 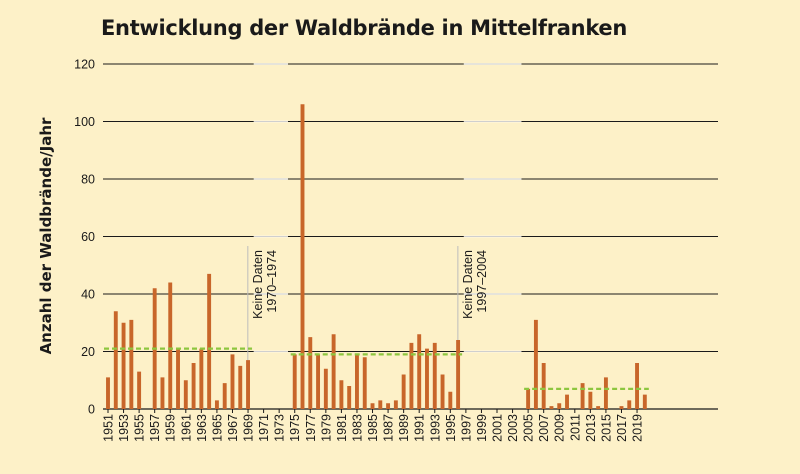 What do you see at coordinates (139, 390) in the screenshot?
I see `bar-1955` at bounding box center [139, 390].